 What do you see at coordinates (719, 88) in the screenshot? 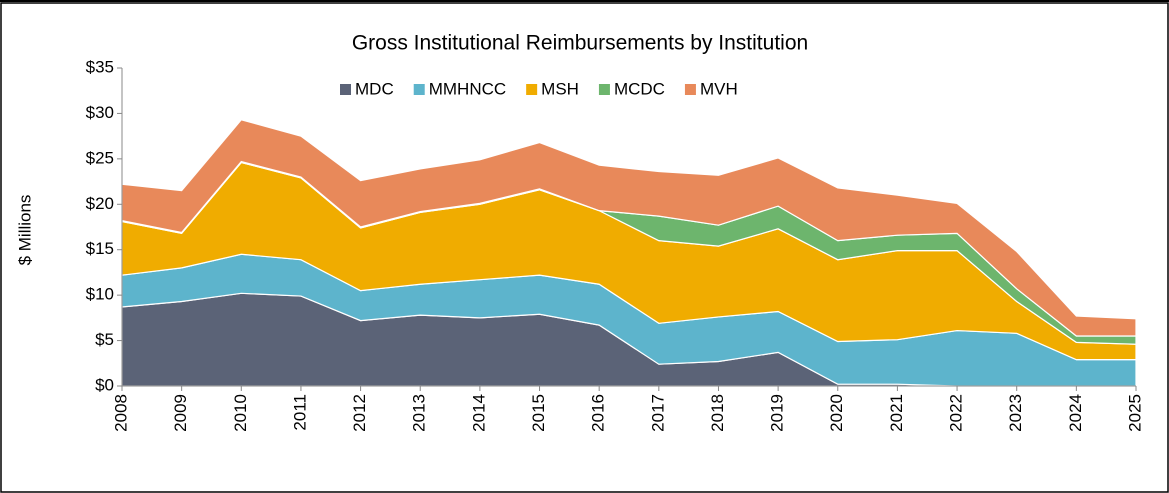
I see `legend-label: MVH` at bounding box center [719, 88].